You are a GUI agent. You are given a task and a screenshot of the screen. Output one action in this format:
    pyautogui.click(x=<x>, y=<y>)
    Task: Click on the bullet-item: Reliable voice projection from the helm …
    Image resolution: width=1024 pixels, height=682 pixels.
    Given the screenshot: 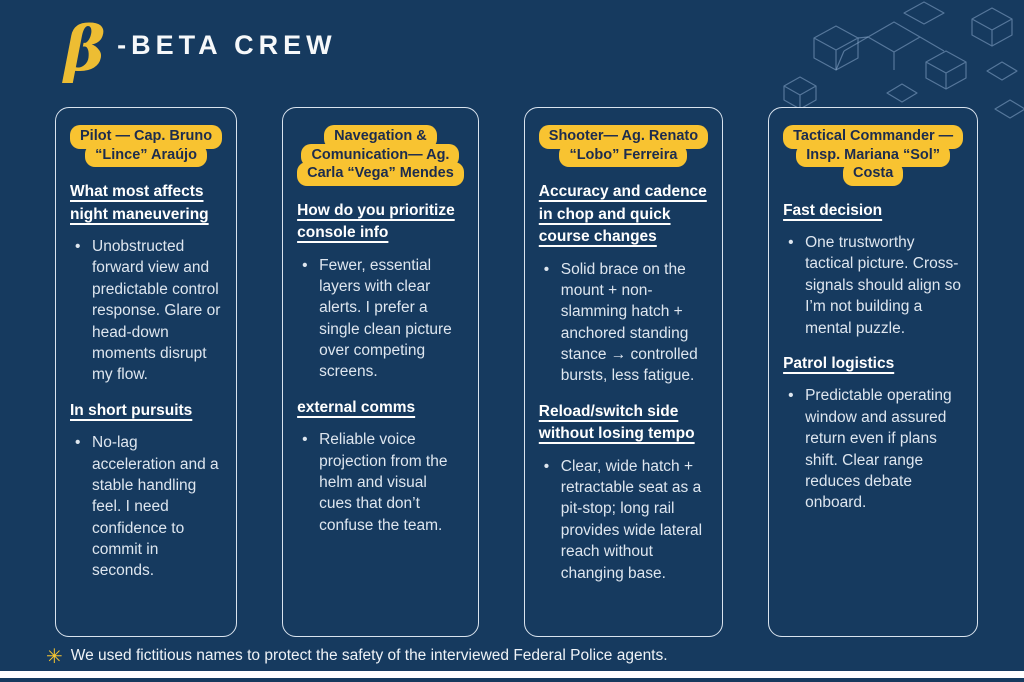 What is the action you would take?
    pyautogui.click(x=380, y=482)
    